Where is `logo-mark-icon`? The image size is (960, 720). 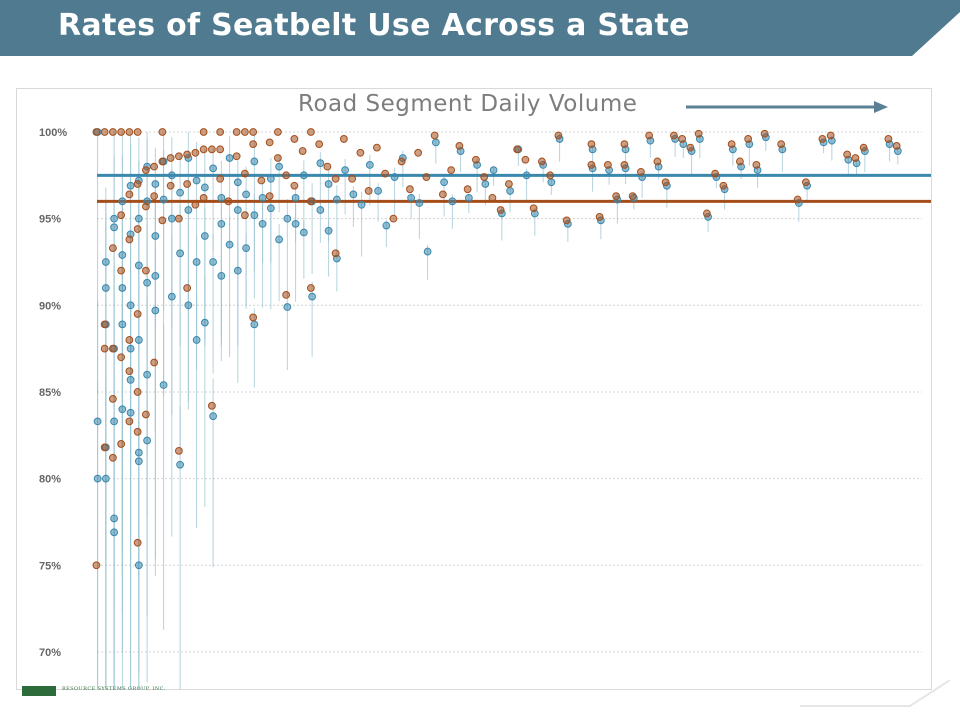
logo-mark-icon is located at coordinates (39, 691).